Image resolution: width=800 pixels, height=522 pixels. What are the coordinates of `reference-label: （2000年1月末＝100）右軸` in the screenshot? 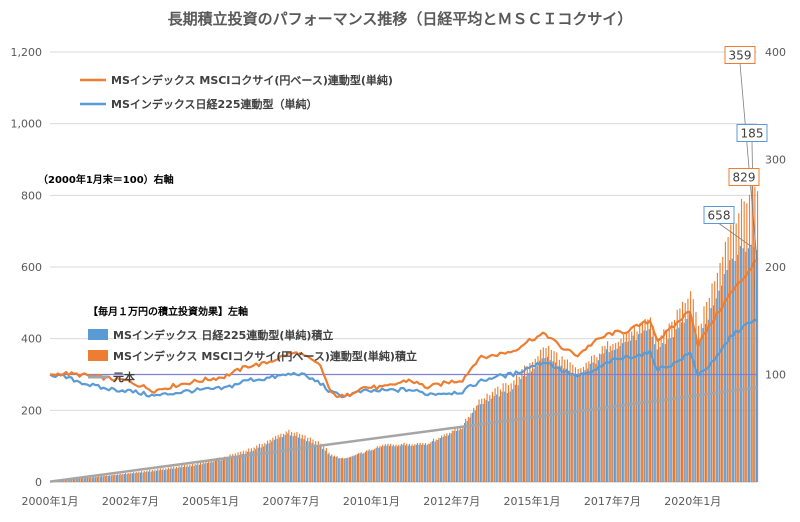 It's located at (106, 179).